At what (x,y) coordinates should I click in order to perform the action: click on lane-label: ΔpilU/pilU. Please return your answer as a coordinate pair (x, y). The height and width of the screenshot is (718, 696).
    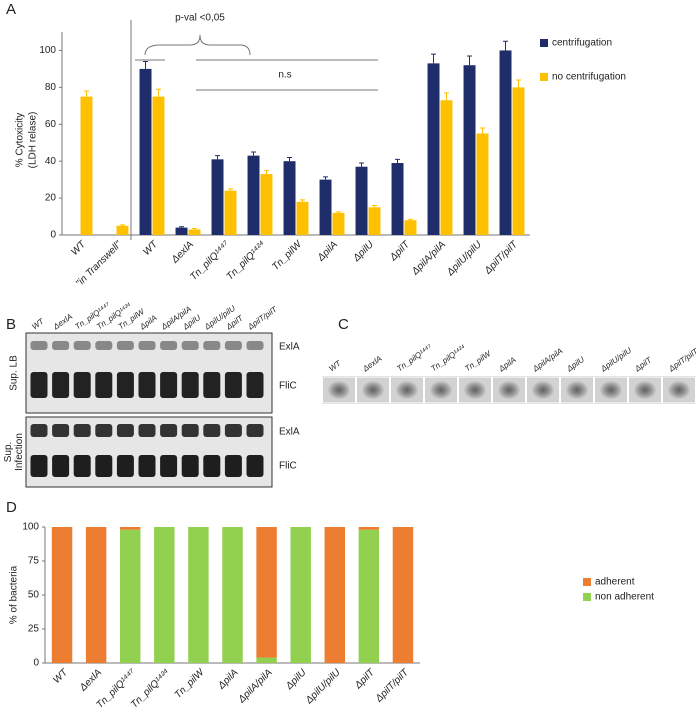
    Looking at the image, I should click on (615, 360).